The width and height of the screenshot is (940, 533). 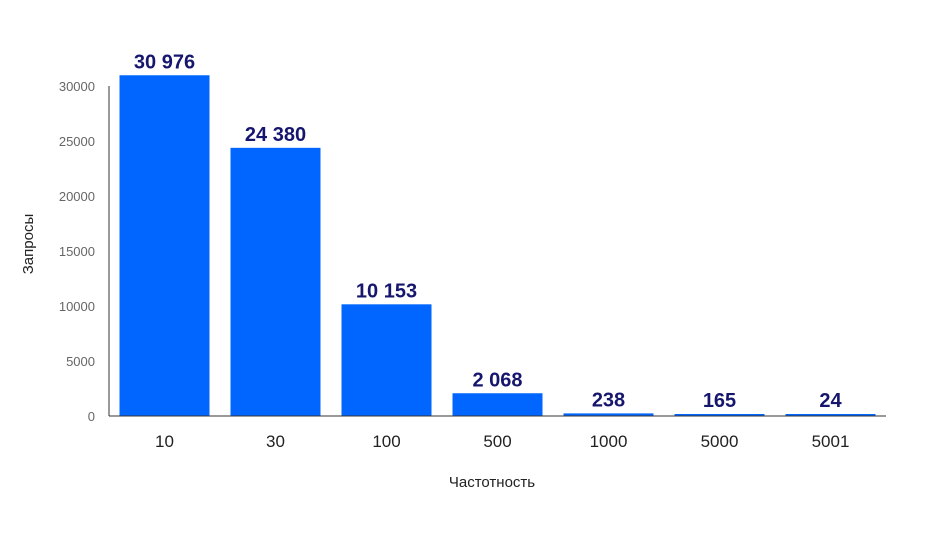 What do you see at coordinates (275, 441) in the screenshot?
I see `x-tick-label: 30` at bounding box center [275, 441].